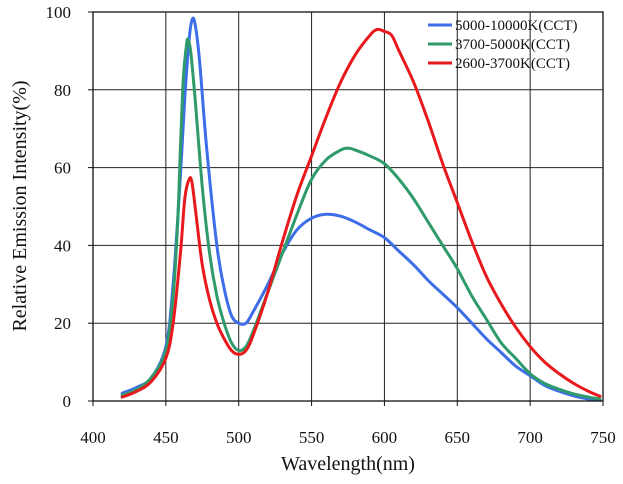 Image resolution: width=623 pixels, height=484 pixels. What do you see at coordinates (20, 205) in the screenshot?
I see `y-axis-title: Relative Emission Intensity(%)` at bounding box center [20, 205].